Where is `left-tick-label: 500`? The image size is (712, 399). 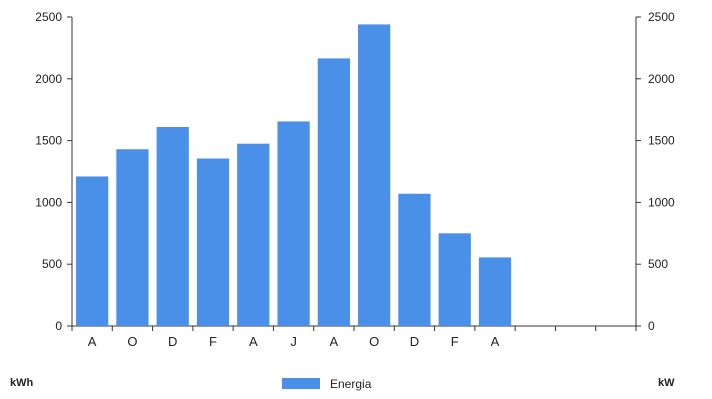
left-tick-label: 500 is located at coordinates (52, 264).